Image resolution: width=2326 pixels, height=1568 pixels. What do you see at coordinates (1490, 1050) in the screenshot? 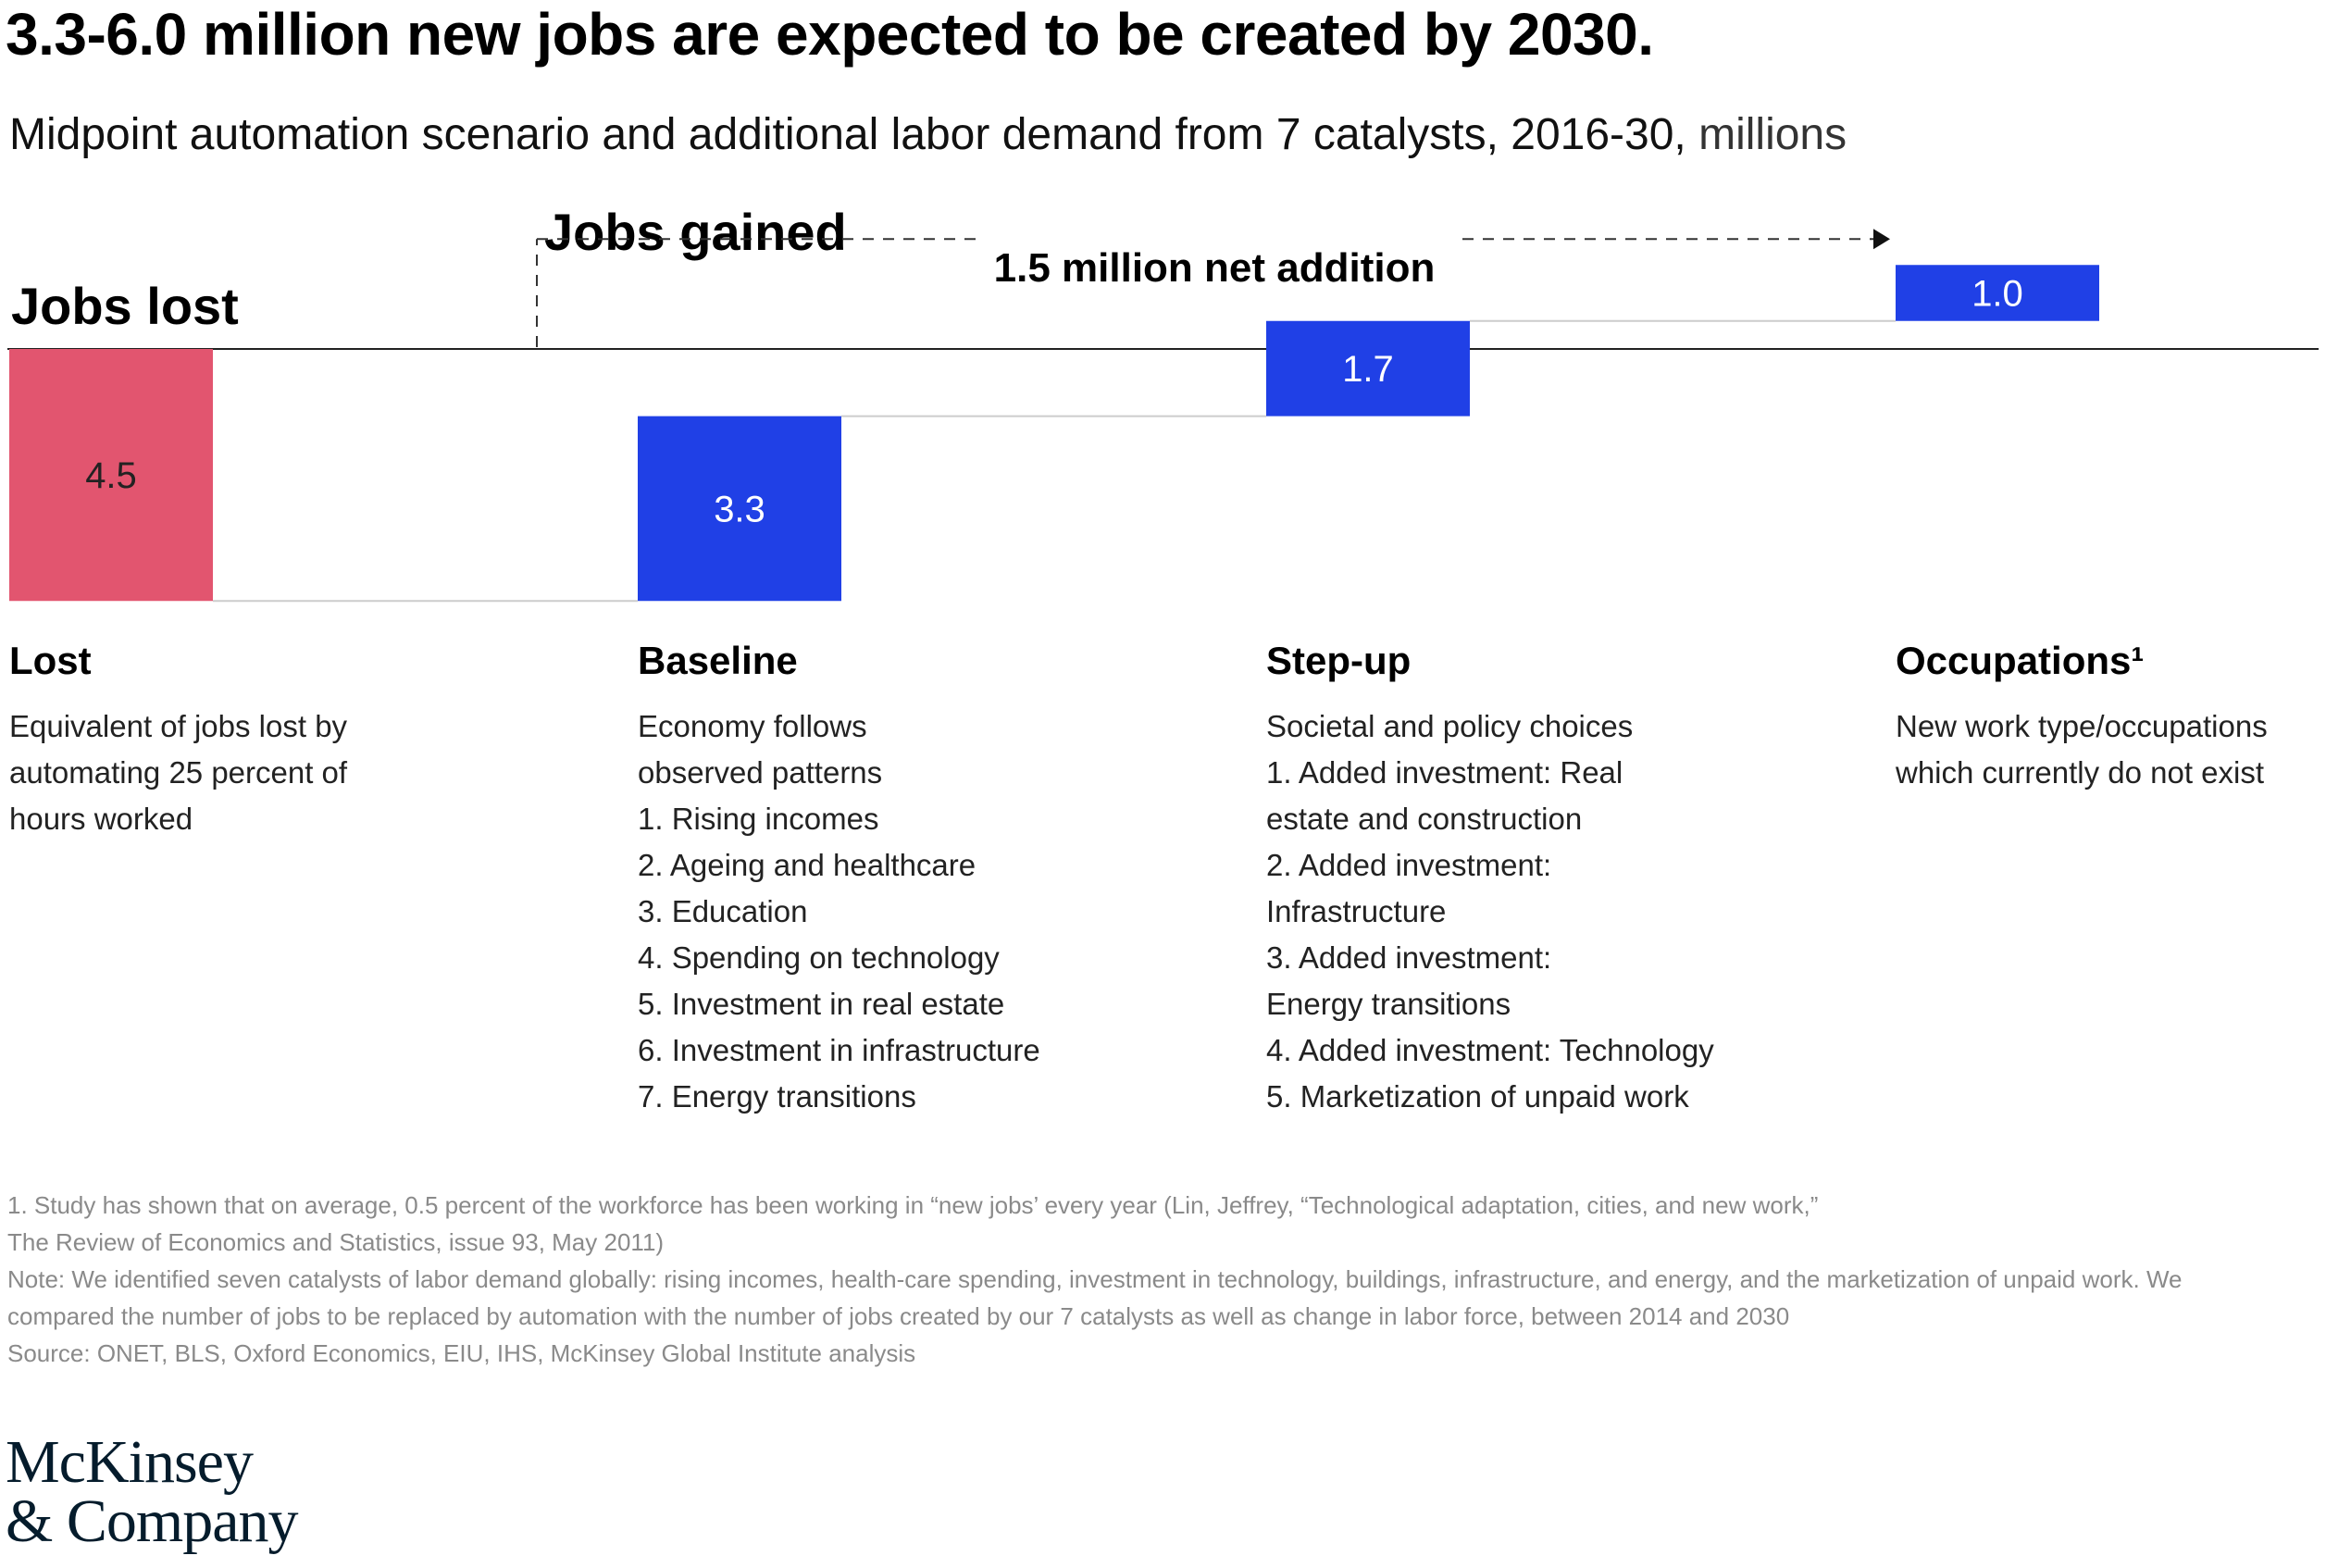
I see `text-line: 4. Added investment: Technology` at bounding box center [1490, 1050].